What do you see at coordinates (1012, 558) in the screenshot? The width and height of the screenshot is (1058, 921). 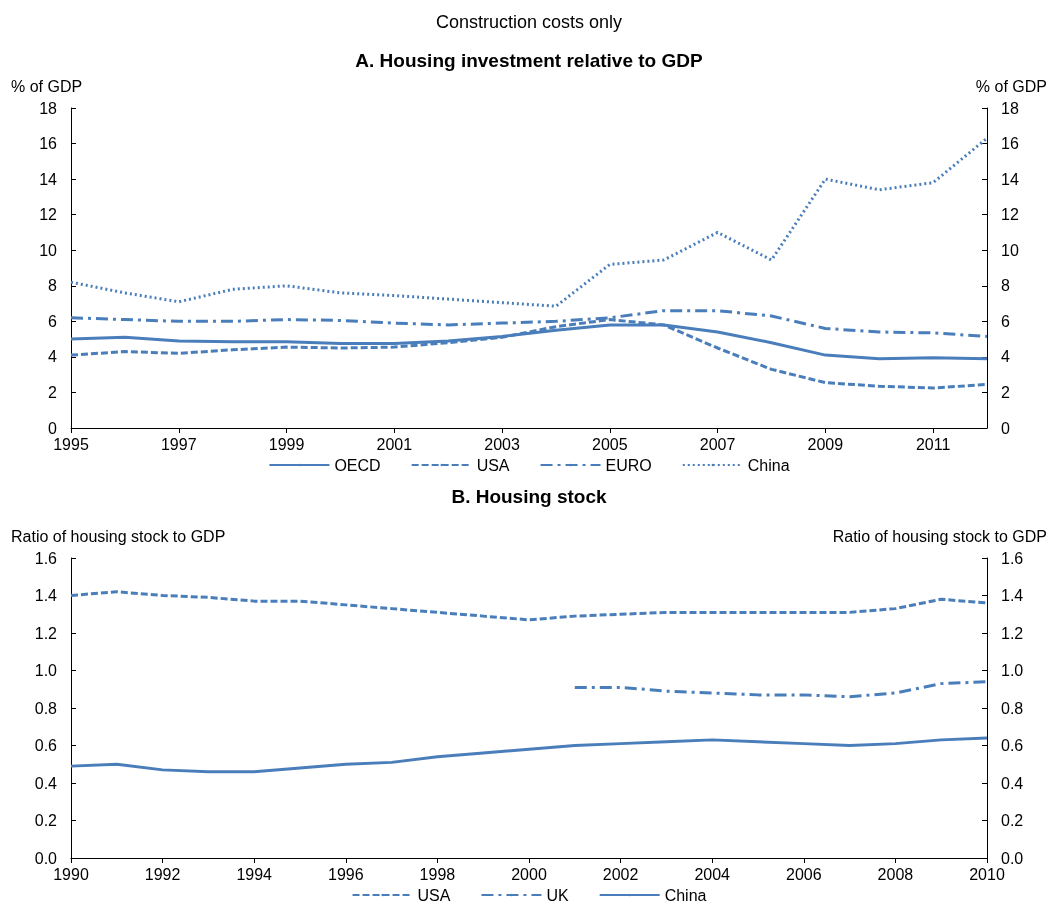 I see `y2-tick-label: 1.6` at bounding box center [1012, 558].